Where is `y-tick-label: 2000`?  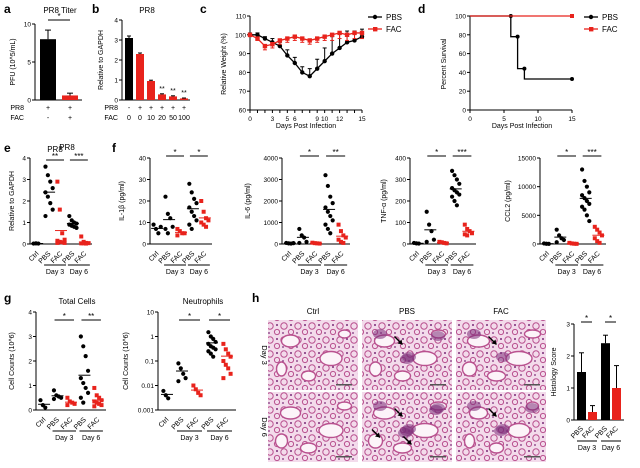
y-tick-label: 2000 is located at coordinates (271, 202).